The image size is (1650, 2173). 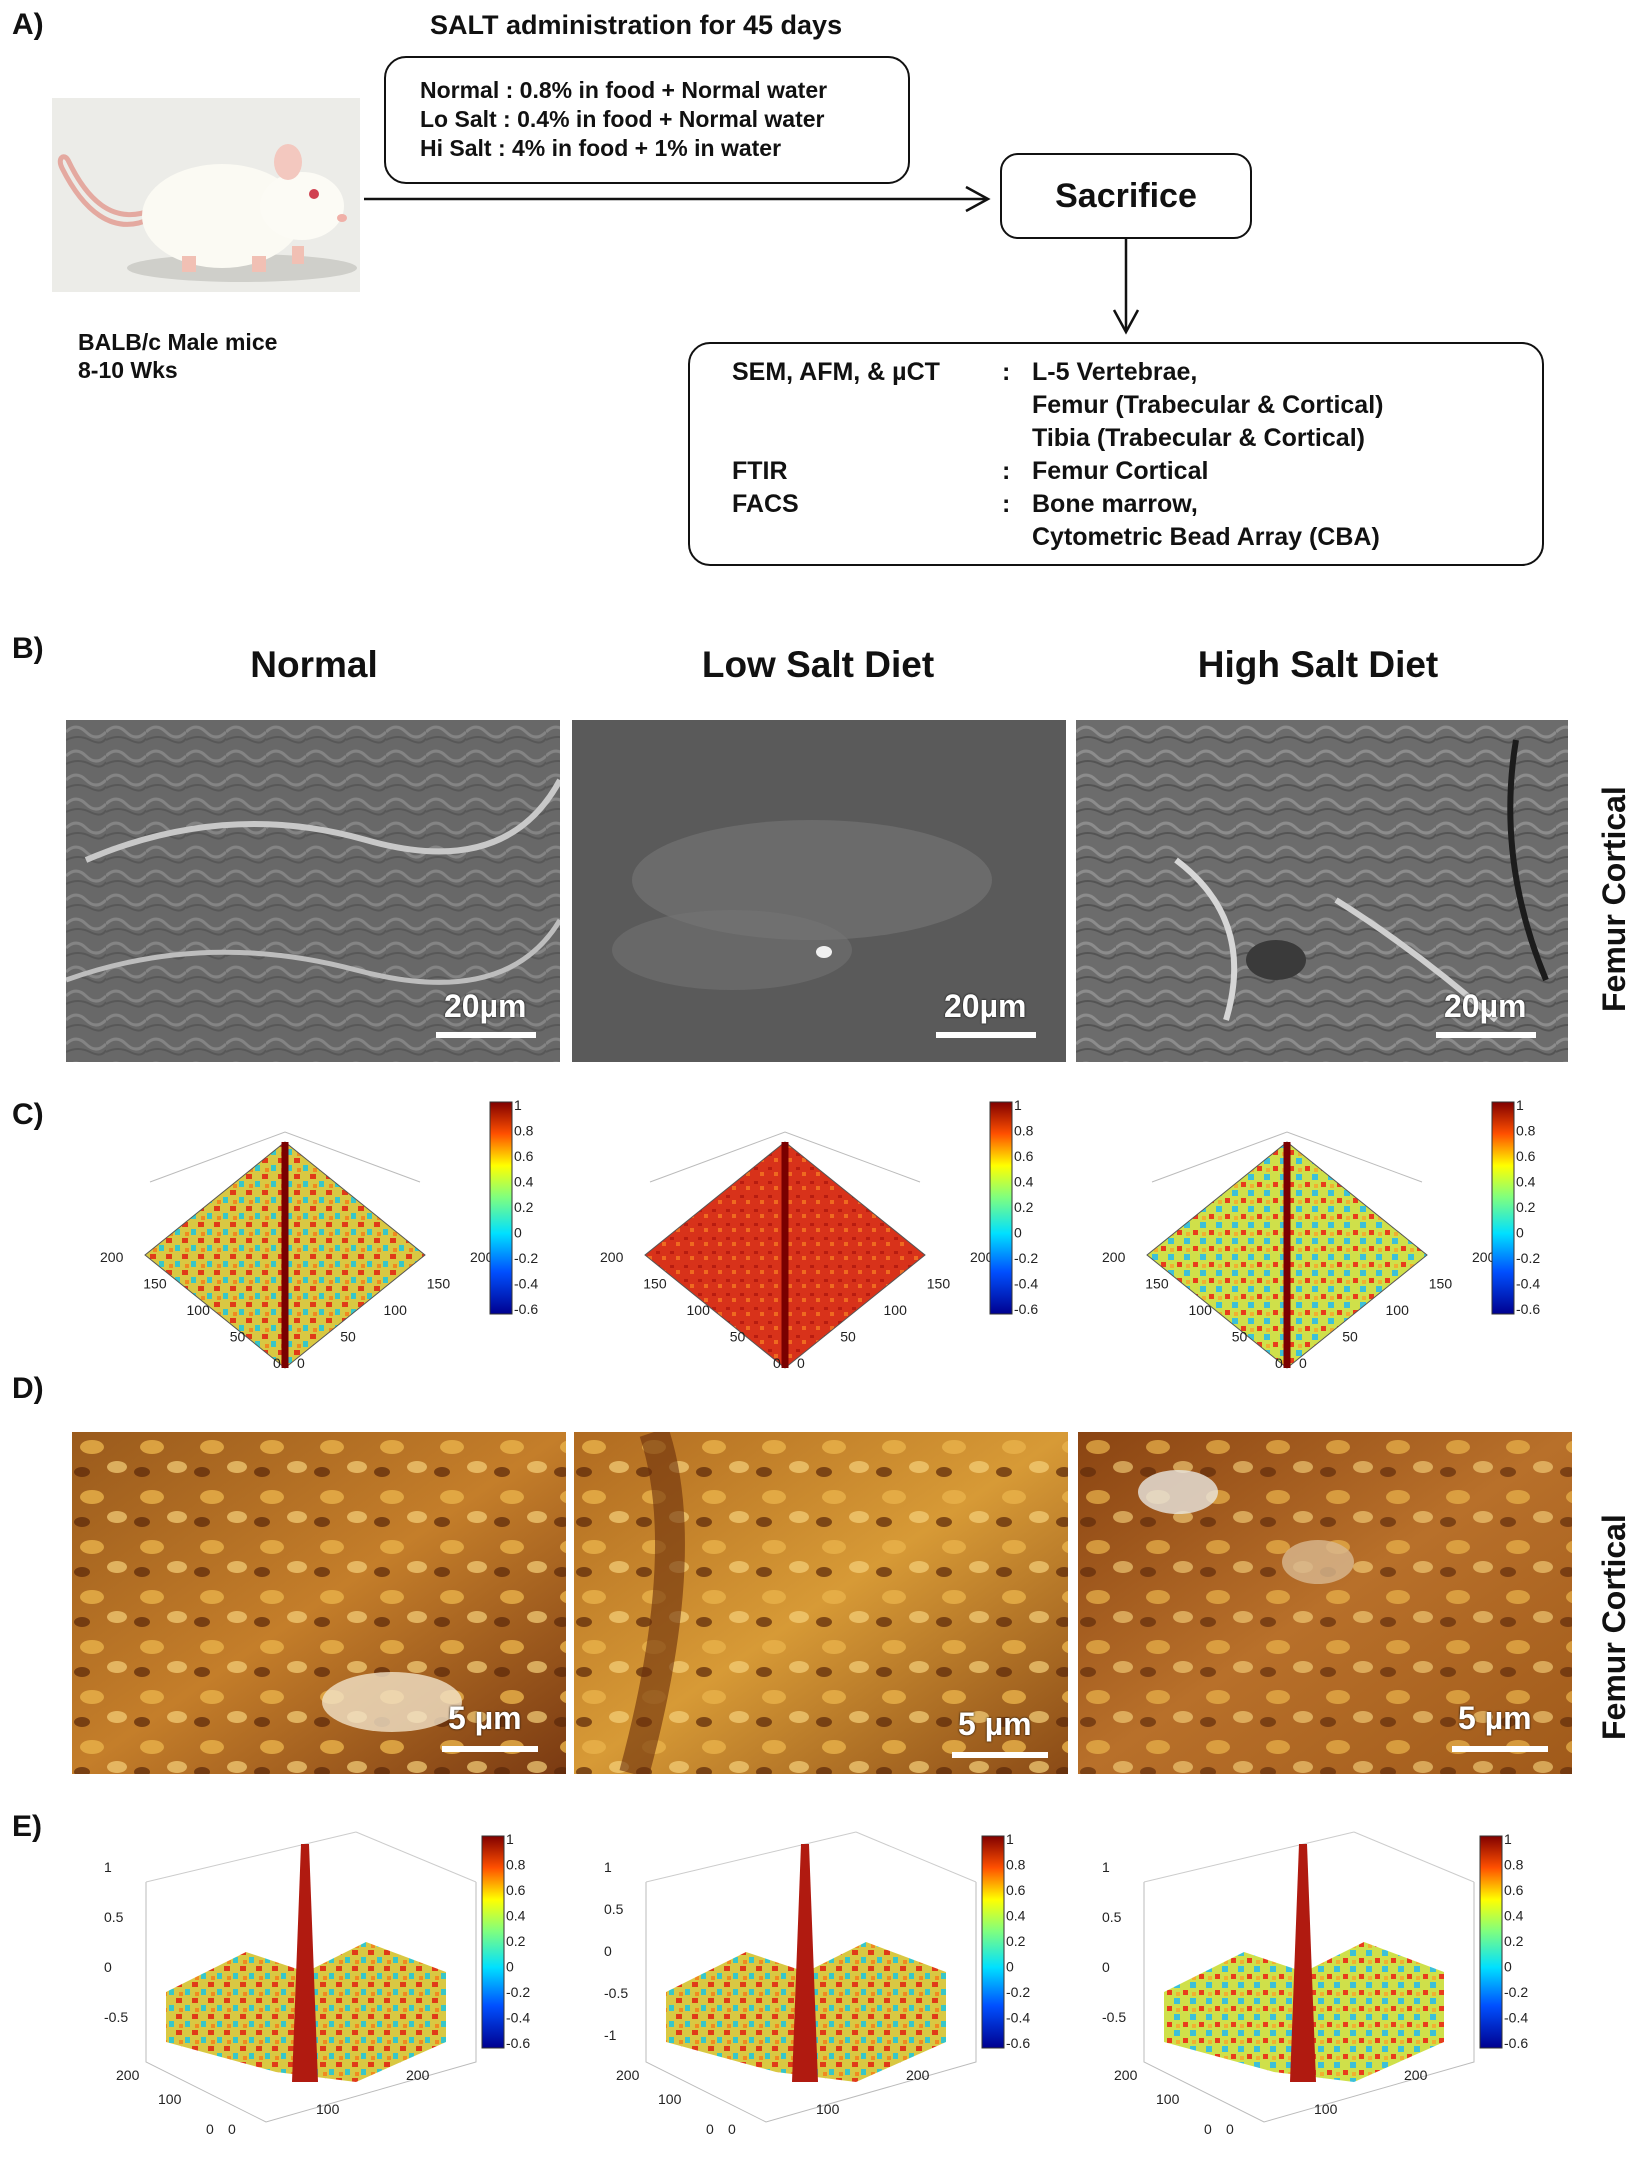 What do you see at coordinates (314, 664) in the screenshot?
I see `col-head-normal: Normal` at bounding box center [314, 664].